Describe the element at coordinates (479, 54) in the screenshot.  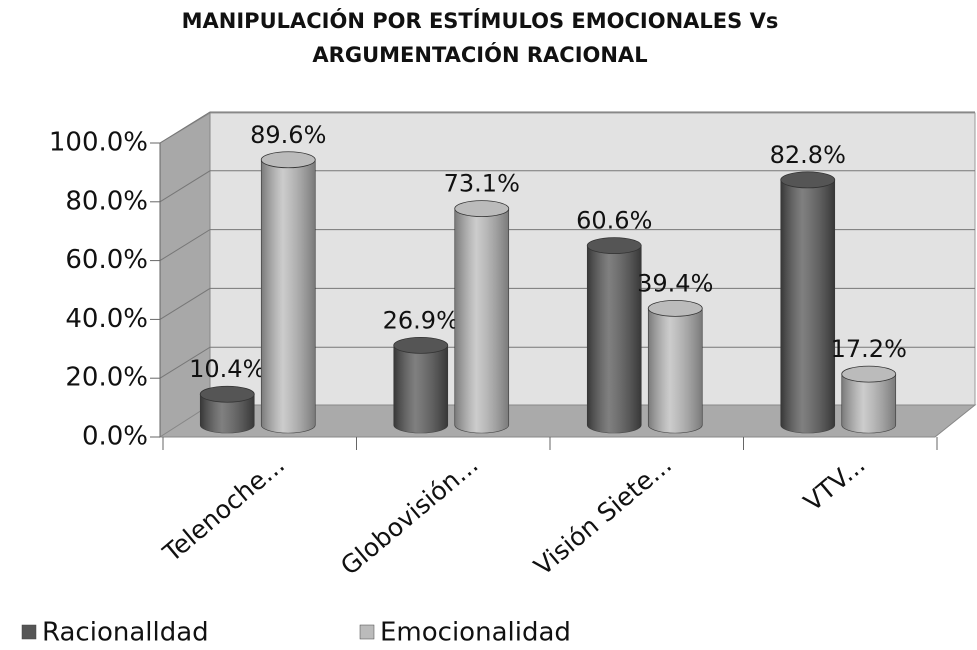
I see `chart-title: ARGUMENTACIÓN RACIONAL` at that location.